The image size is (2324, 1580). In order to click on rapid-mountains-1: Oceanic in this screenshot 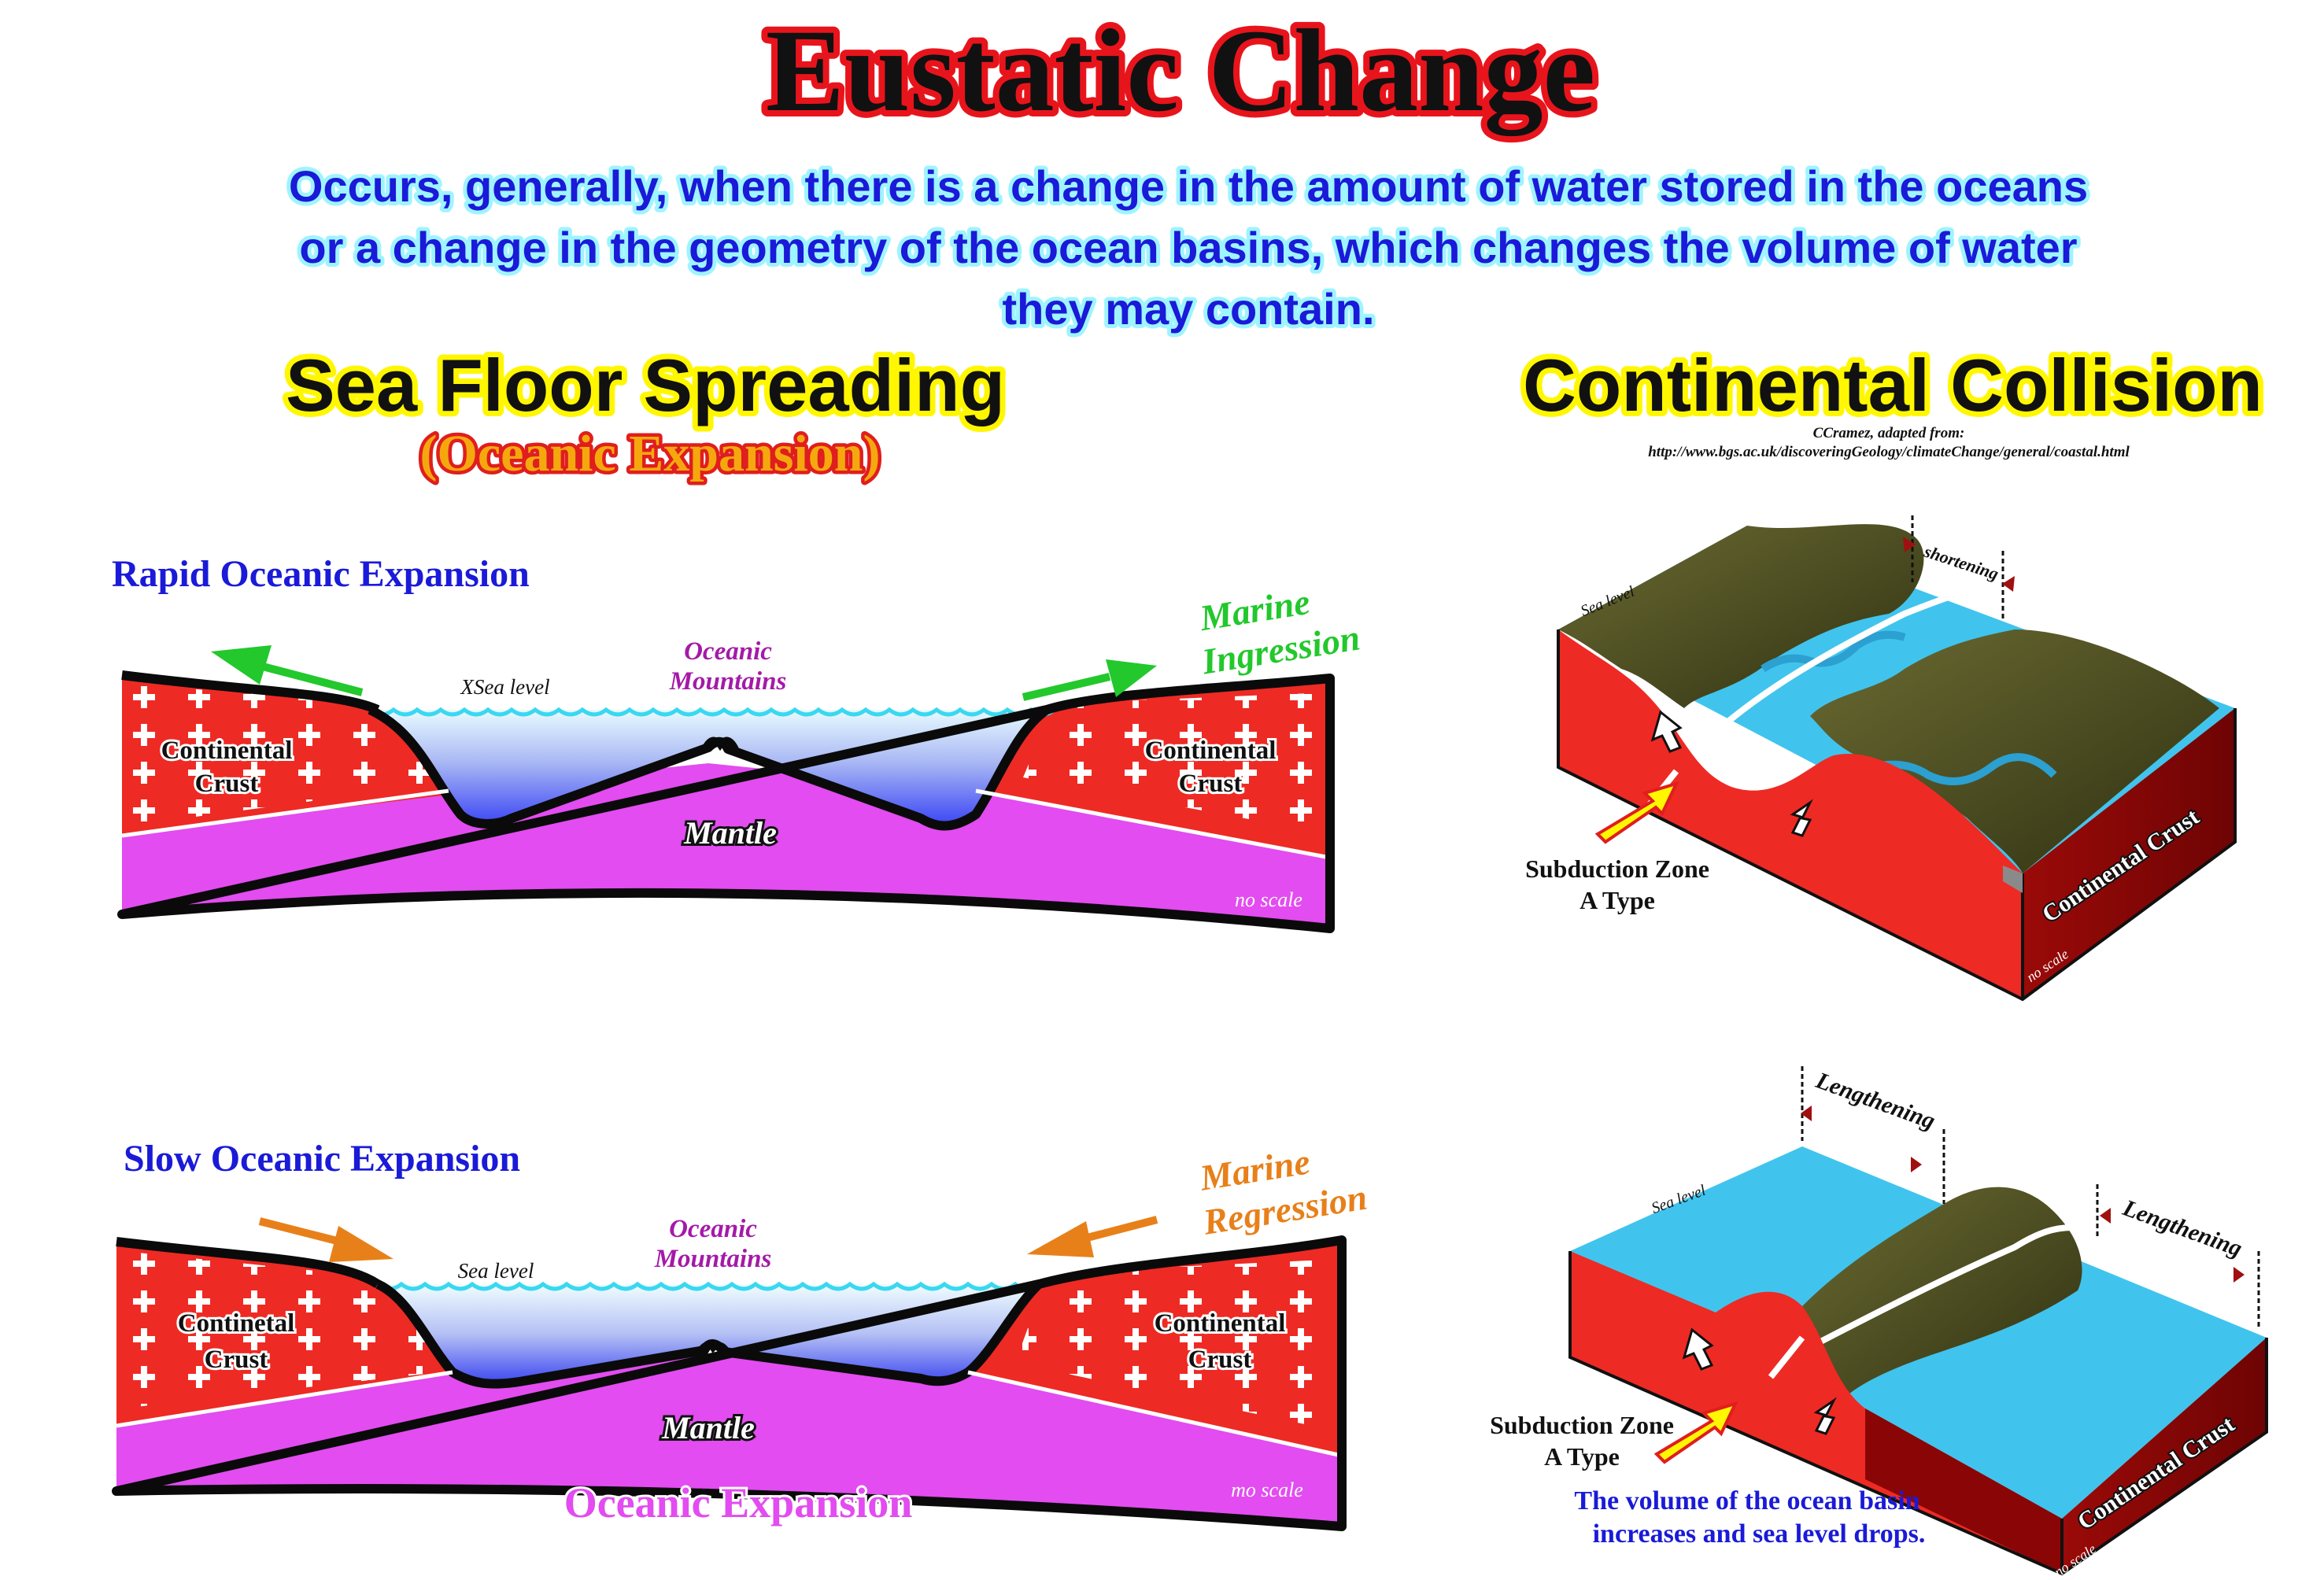, I will do `click(728, 651)`.